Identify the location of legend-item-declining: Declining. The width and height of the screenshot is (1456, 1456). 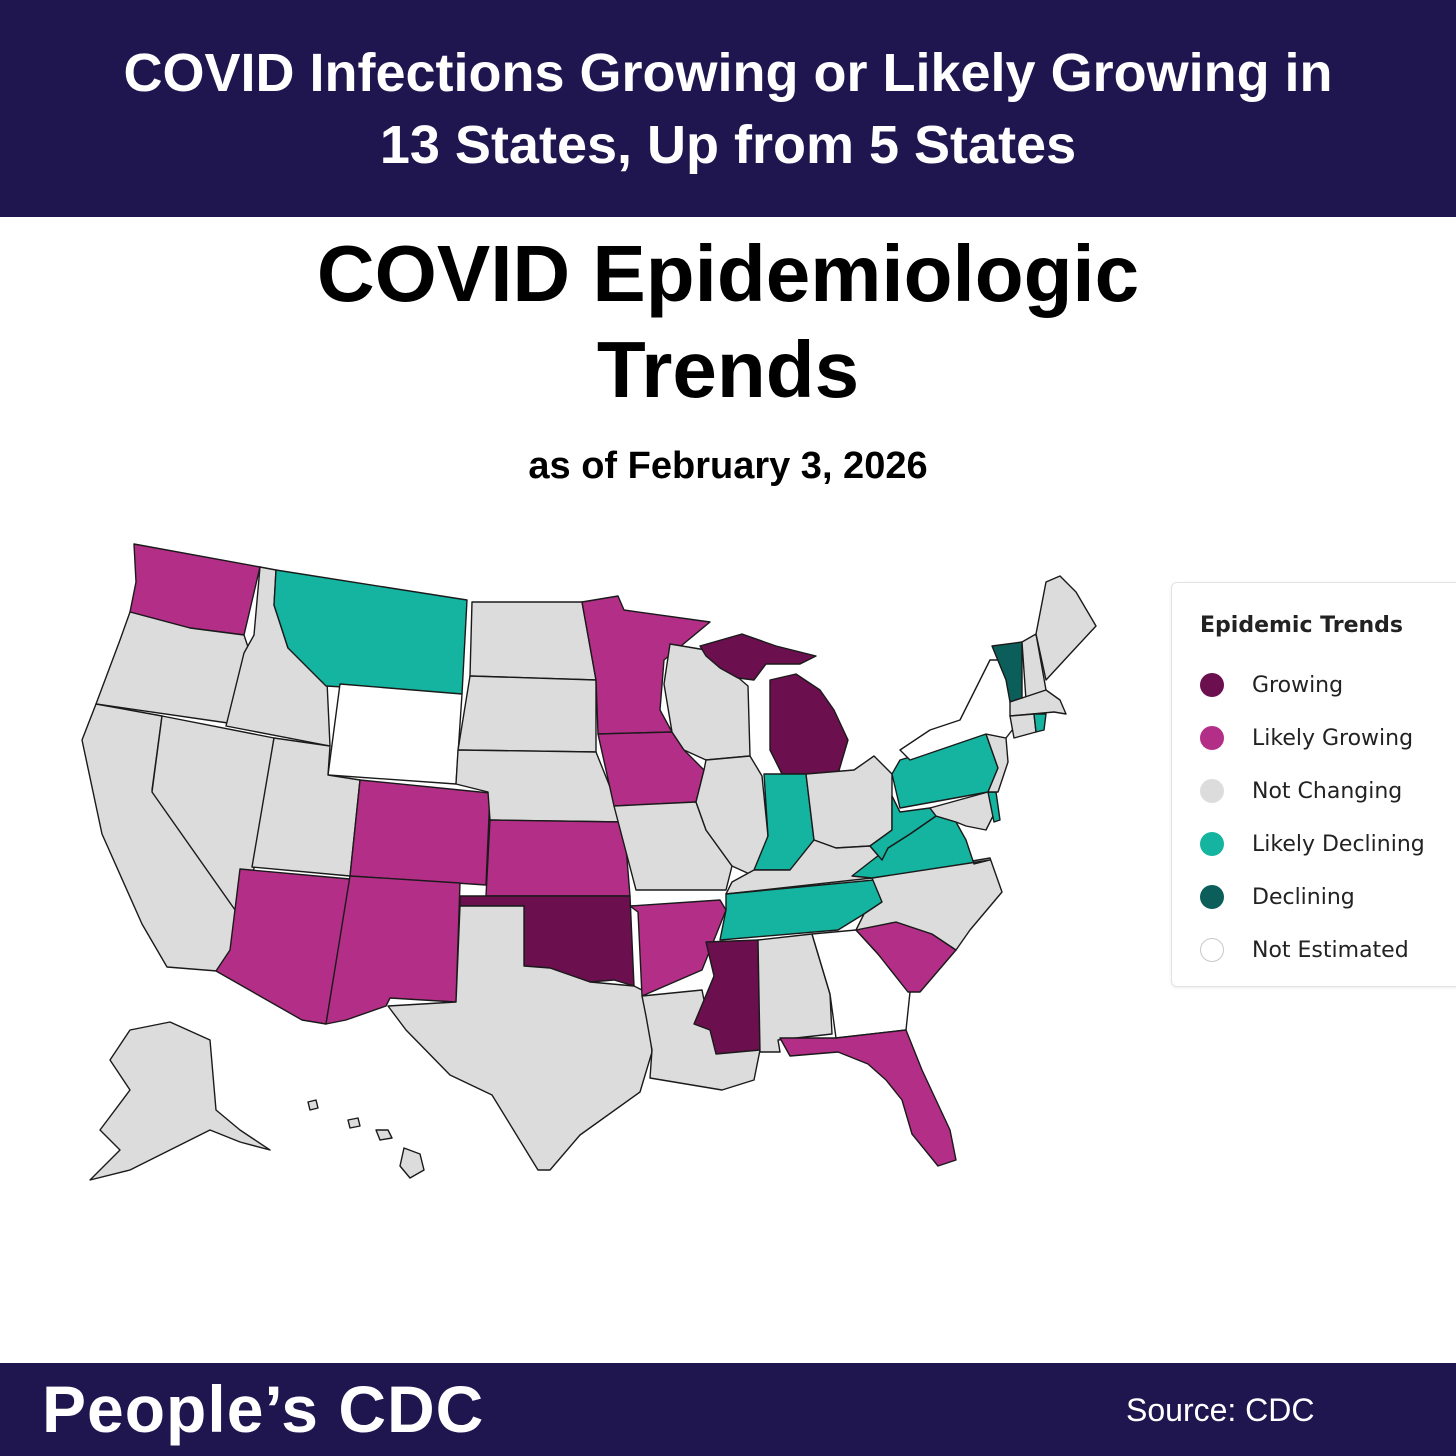
(1277, 897).